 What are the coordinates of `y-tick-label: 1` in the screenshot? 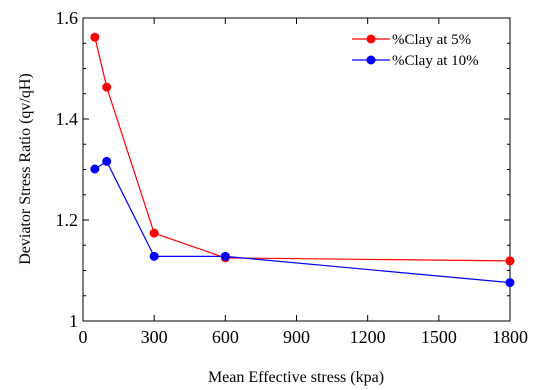 It's located at (73, 321).